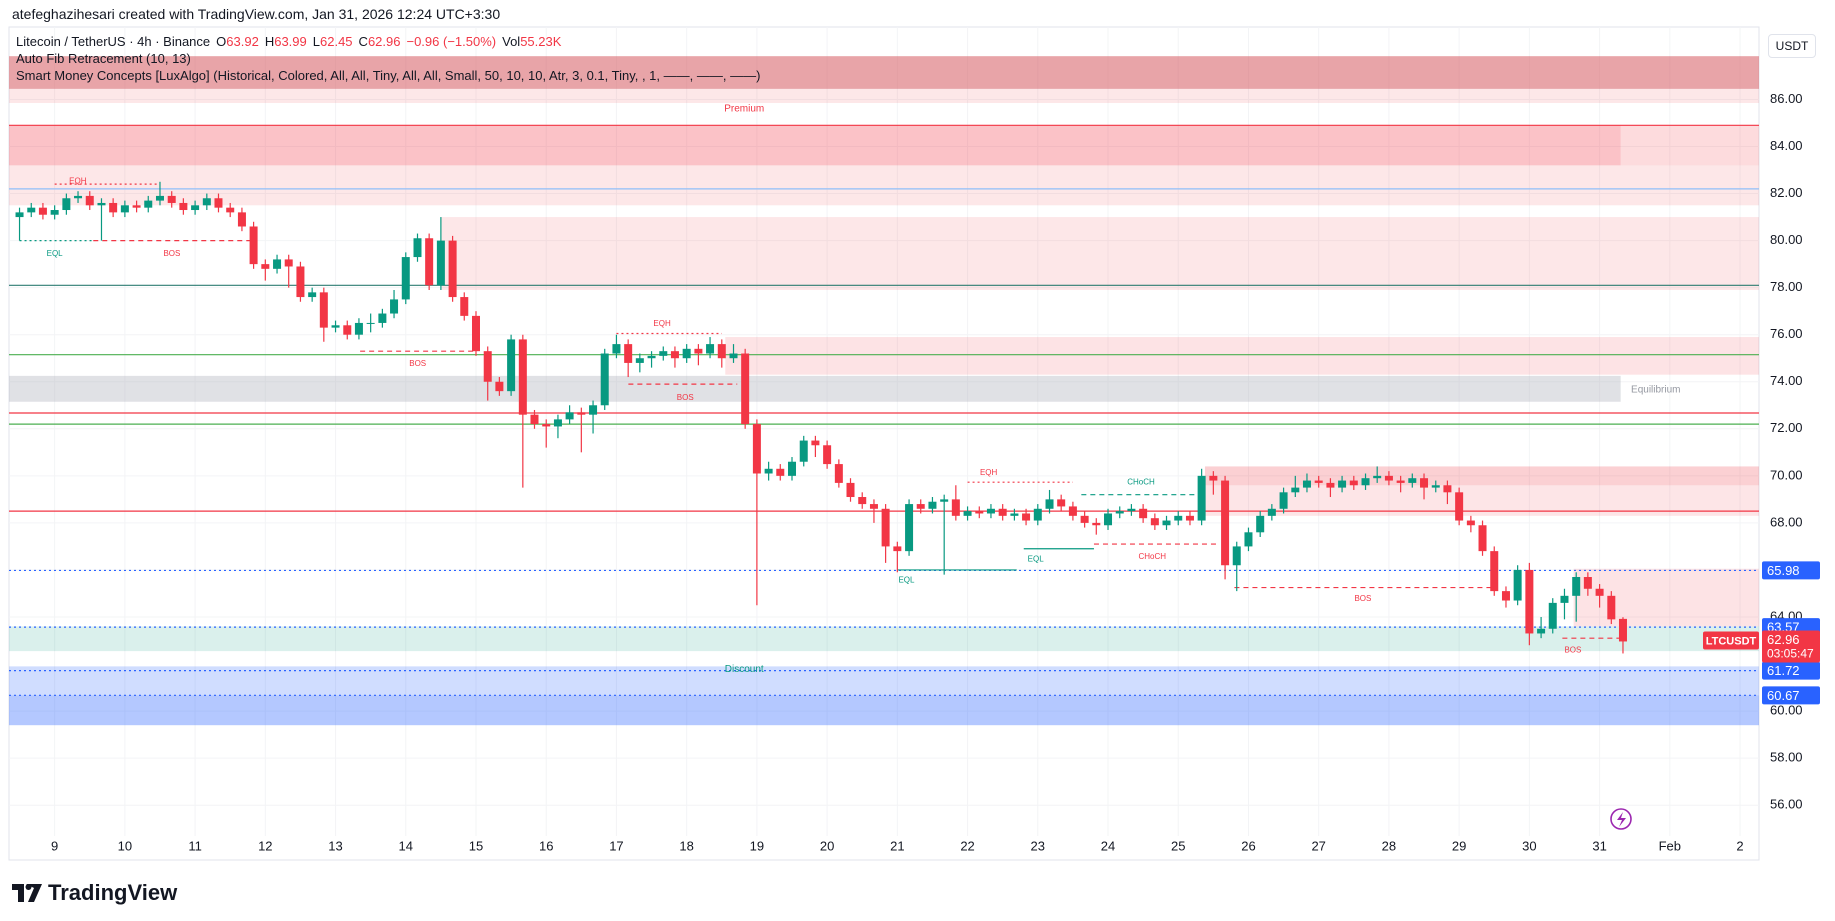 The width and height of the screenshot is (1835, 921). I want to click on symbol: Litecoin / TetherUS · 4h · Binance, so click(113, 41).